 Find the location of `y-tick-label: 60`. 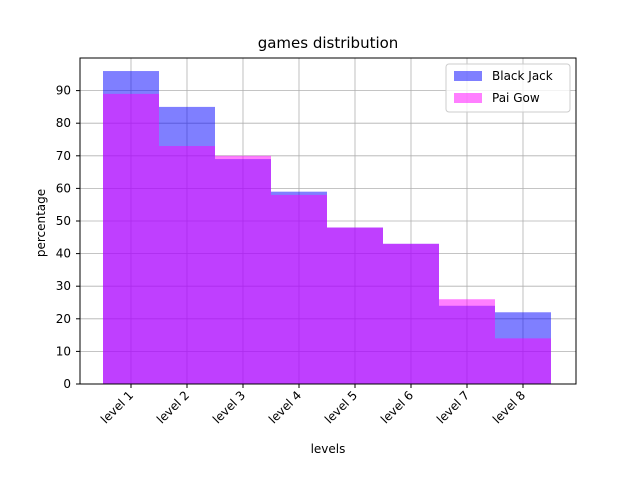

y-tick-label: 60 is located at coordinates (63, 188).